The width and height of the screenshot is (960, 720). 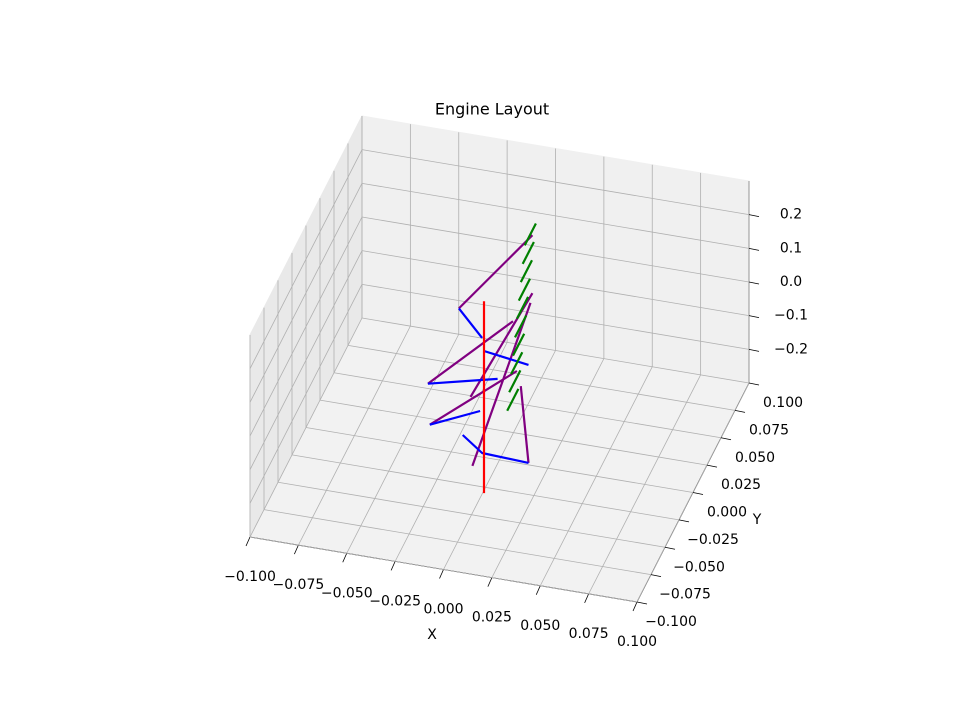 What do you see at coordinates (298, 585) in the screenshot?
I see `x-tick-label: −0.075` at bounding box center [298, 585].